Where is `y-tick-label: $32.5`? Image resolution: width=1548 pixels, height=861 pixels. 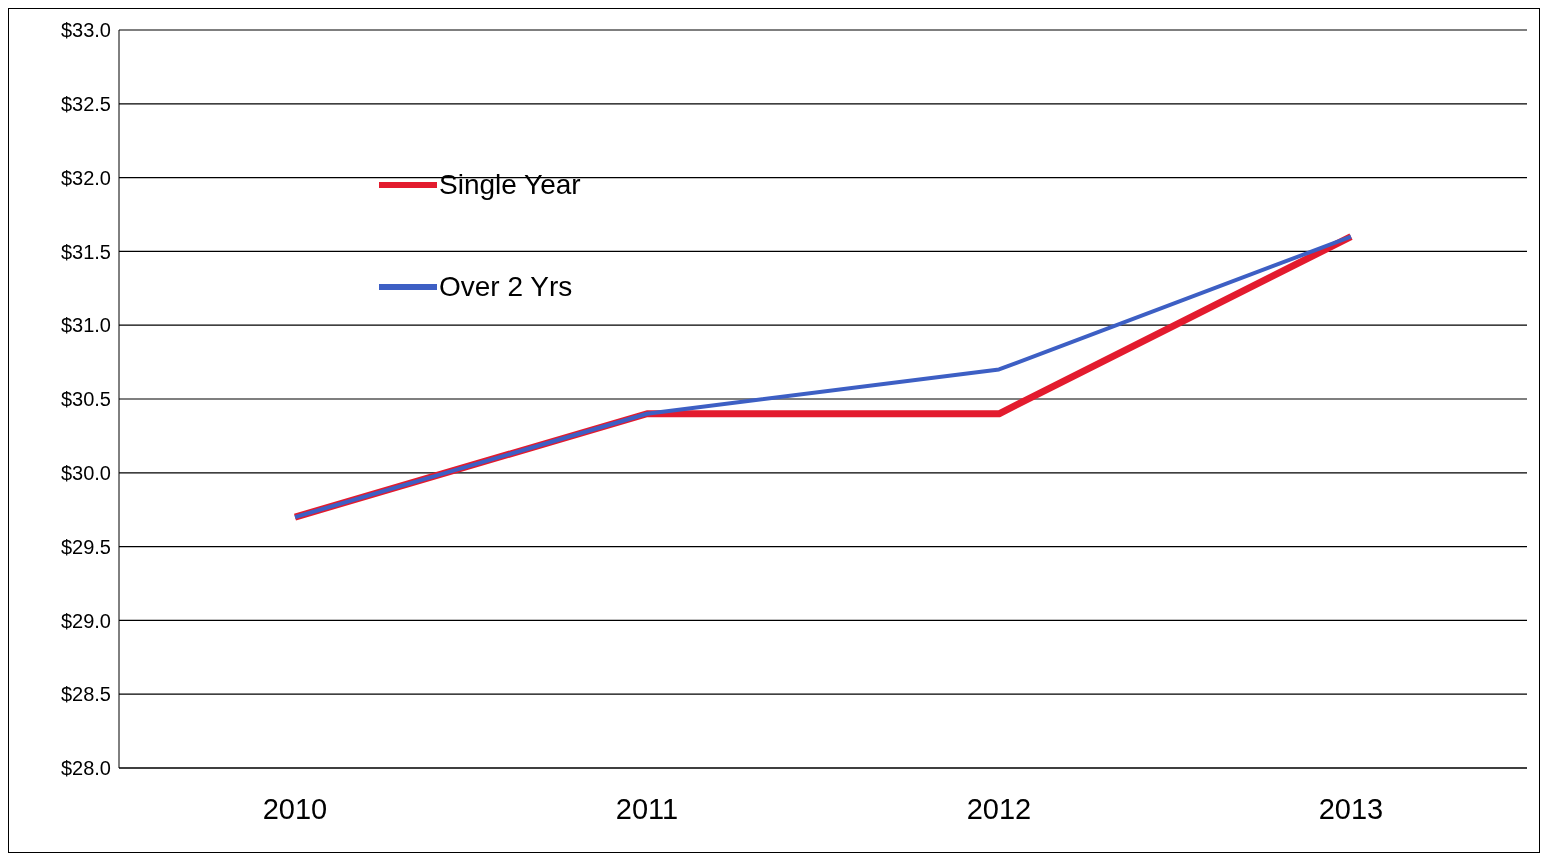 y-tick-label: $32.5 is located at coordinates (85, 103).